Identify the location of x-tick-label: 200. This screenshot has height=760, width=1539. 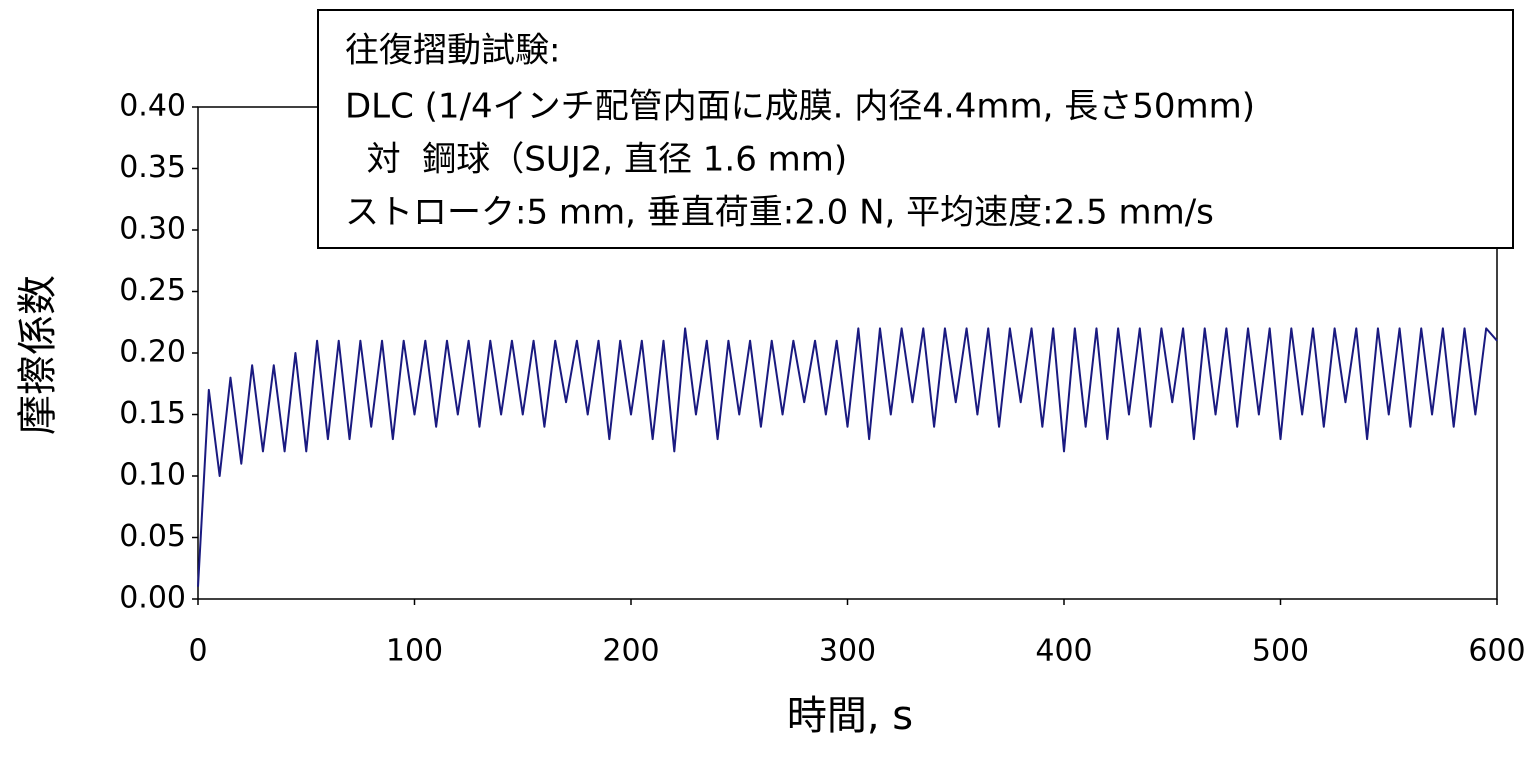
(630, 651).